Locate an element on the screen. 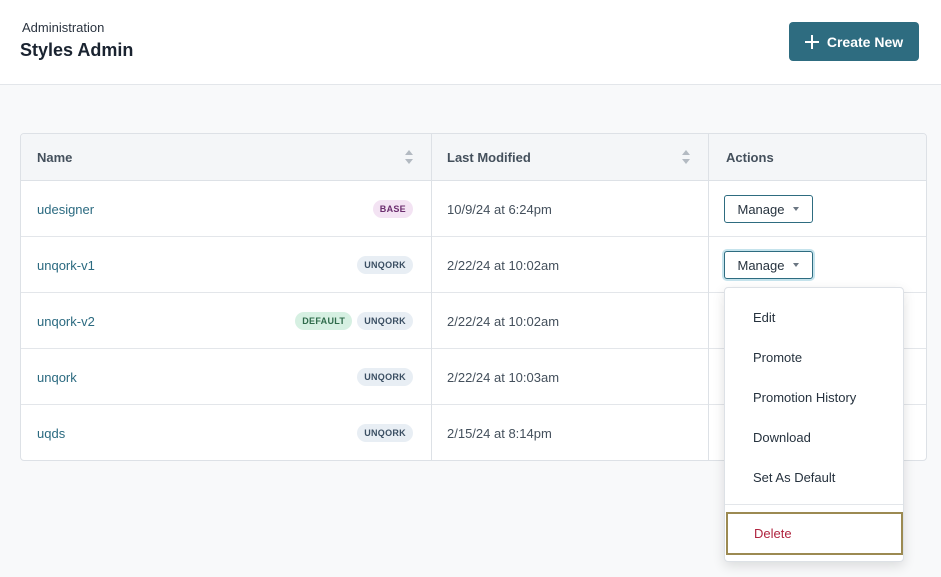 The height and width of the screenshot is (577, 941). badge-group: BASE is located at coordinates (392, 209).